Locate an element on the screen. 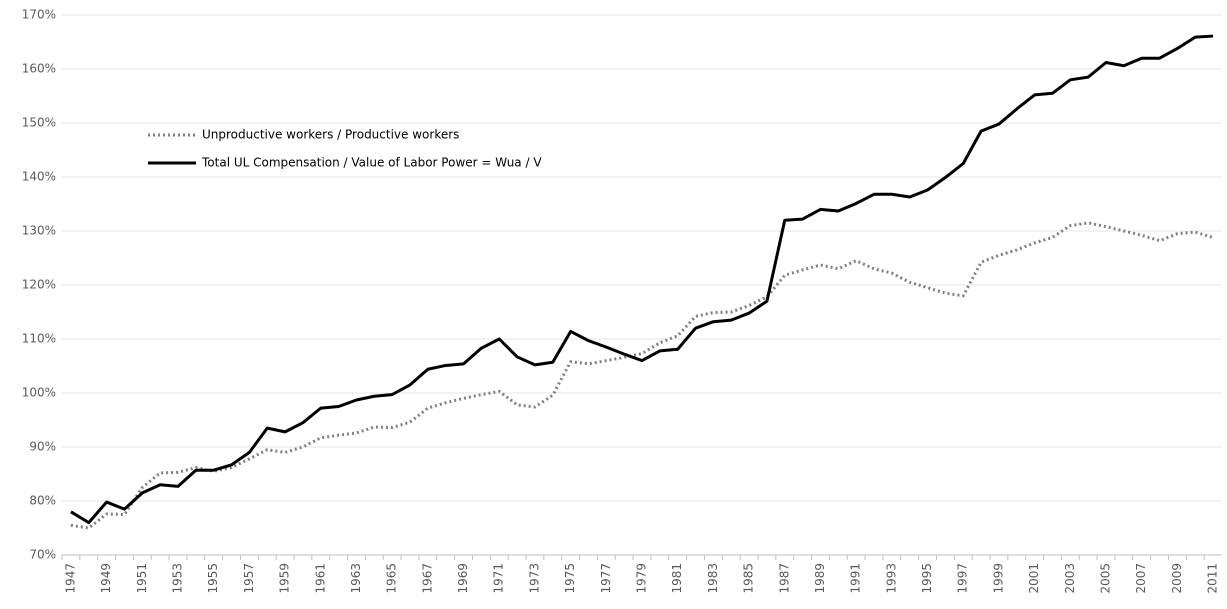 This screenshot has width=1227, height=609. x-tick-label: 2001 is located at coordinates (1034, 578).